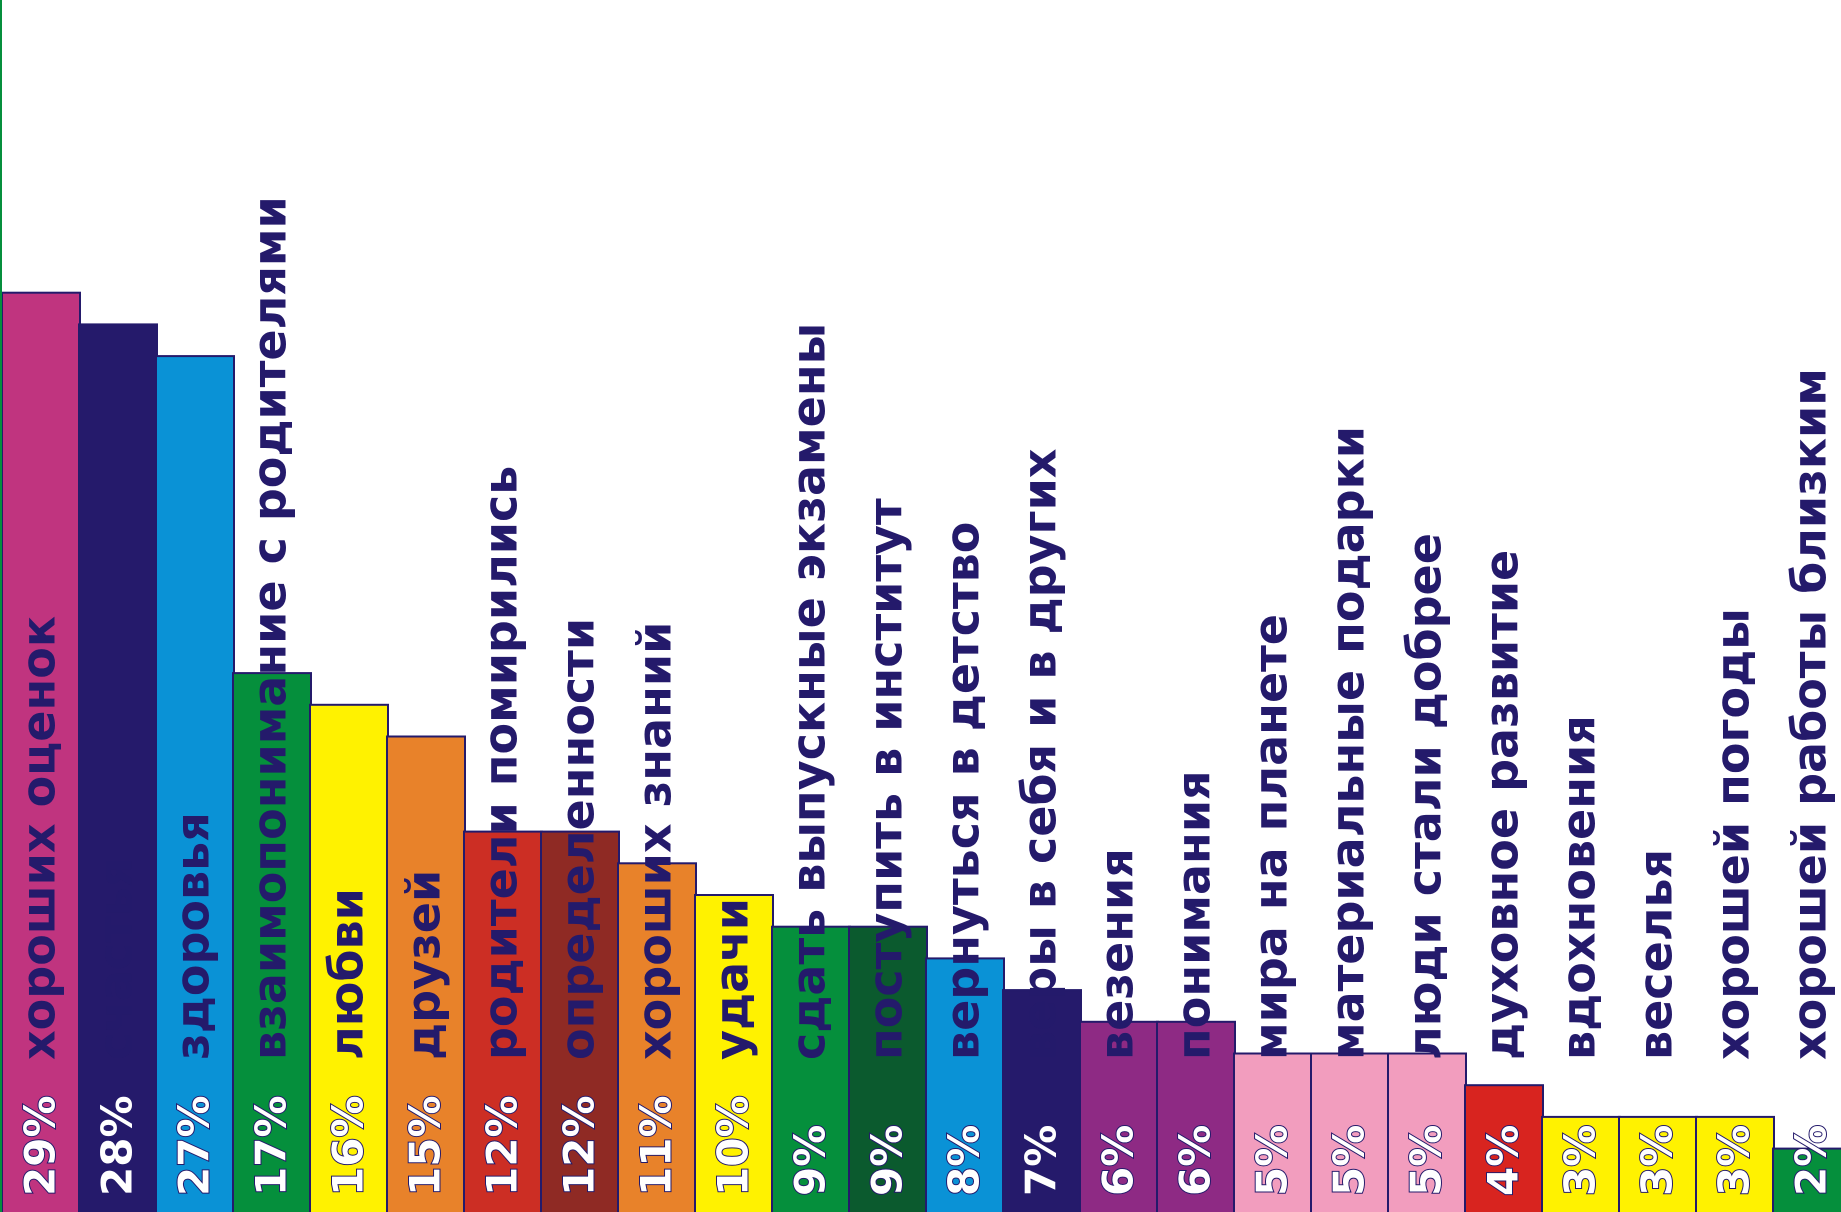  I want to click on value-label-16: 6%, so click(1195, 1160).